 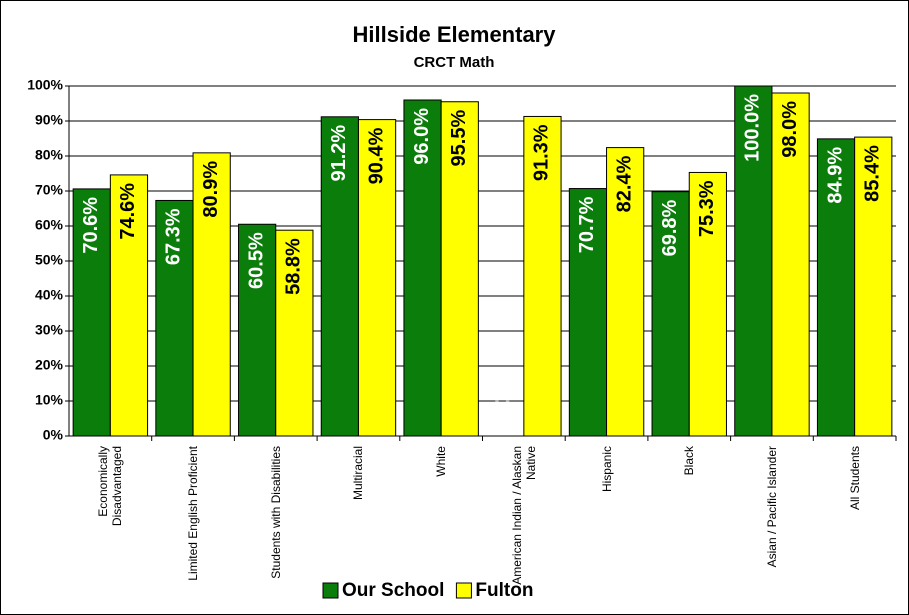 What do you see at coordinates (49, 190) in the screenshot?
I see `y-tick-label: 70%` at bounding box center [49, 190].